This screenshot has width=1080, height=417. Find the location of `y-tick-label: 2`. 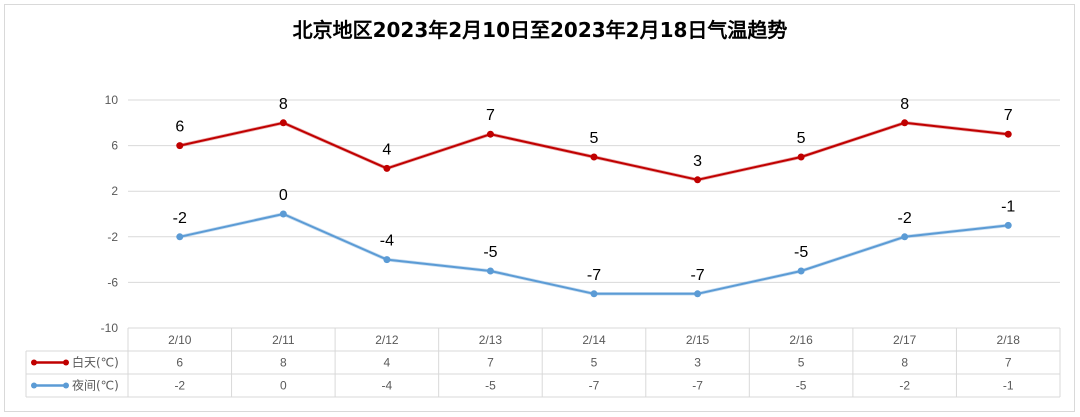

y-tick-label: 2 is located at coordinates (114, 191).